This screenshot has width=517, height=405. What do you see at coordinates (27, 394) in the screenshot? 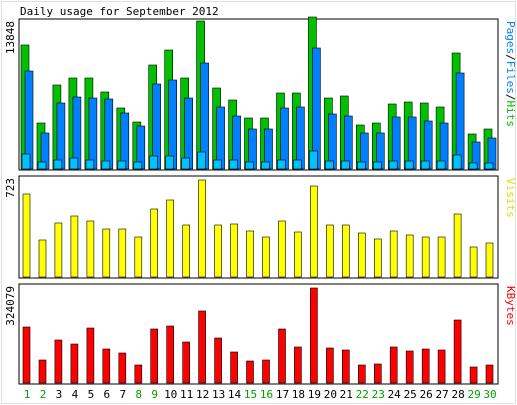
I see `day-label-1: 1` at bounding box center [27, 394].